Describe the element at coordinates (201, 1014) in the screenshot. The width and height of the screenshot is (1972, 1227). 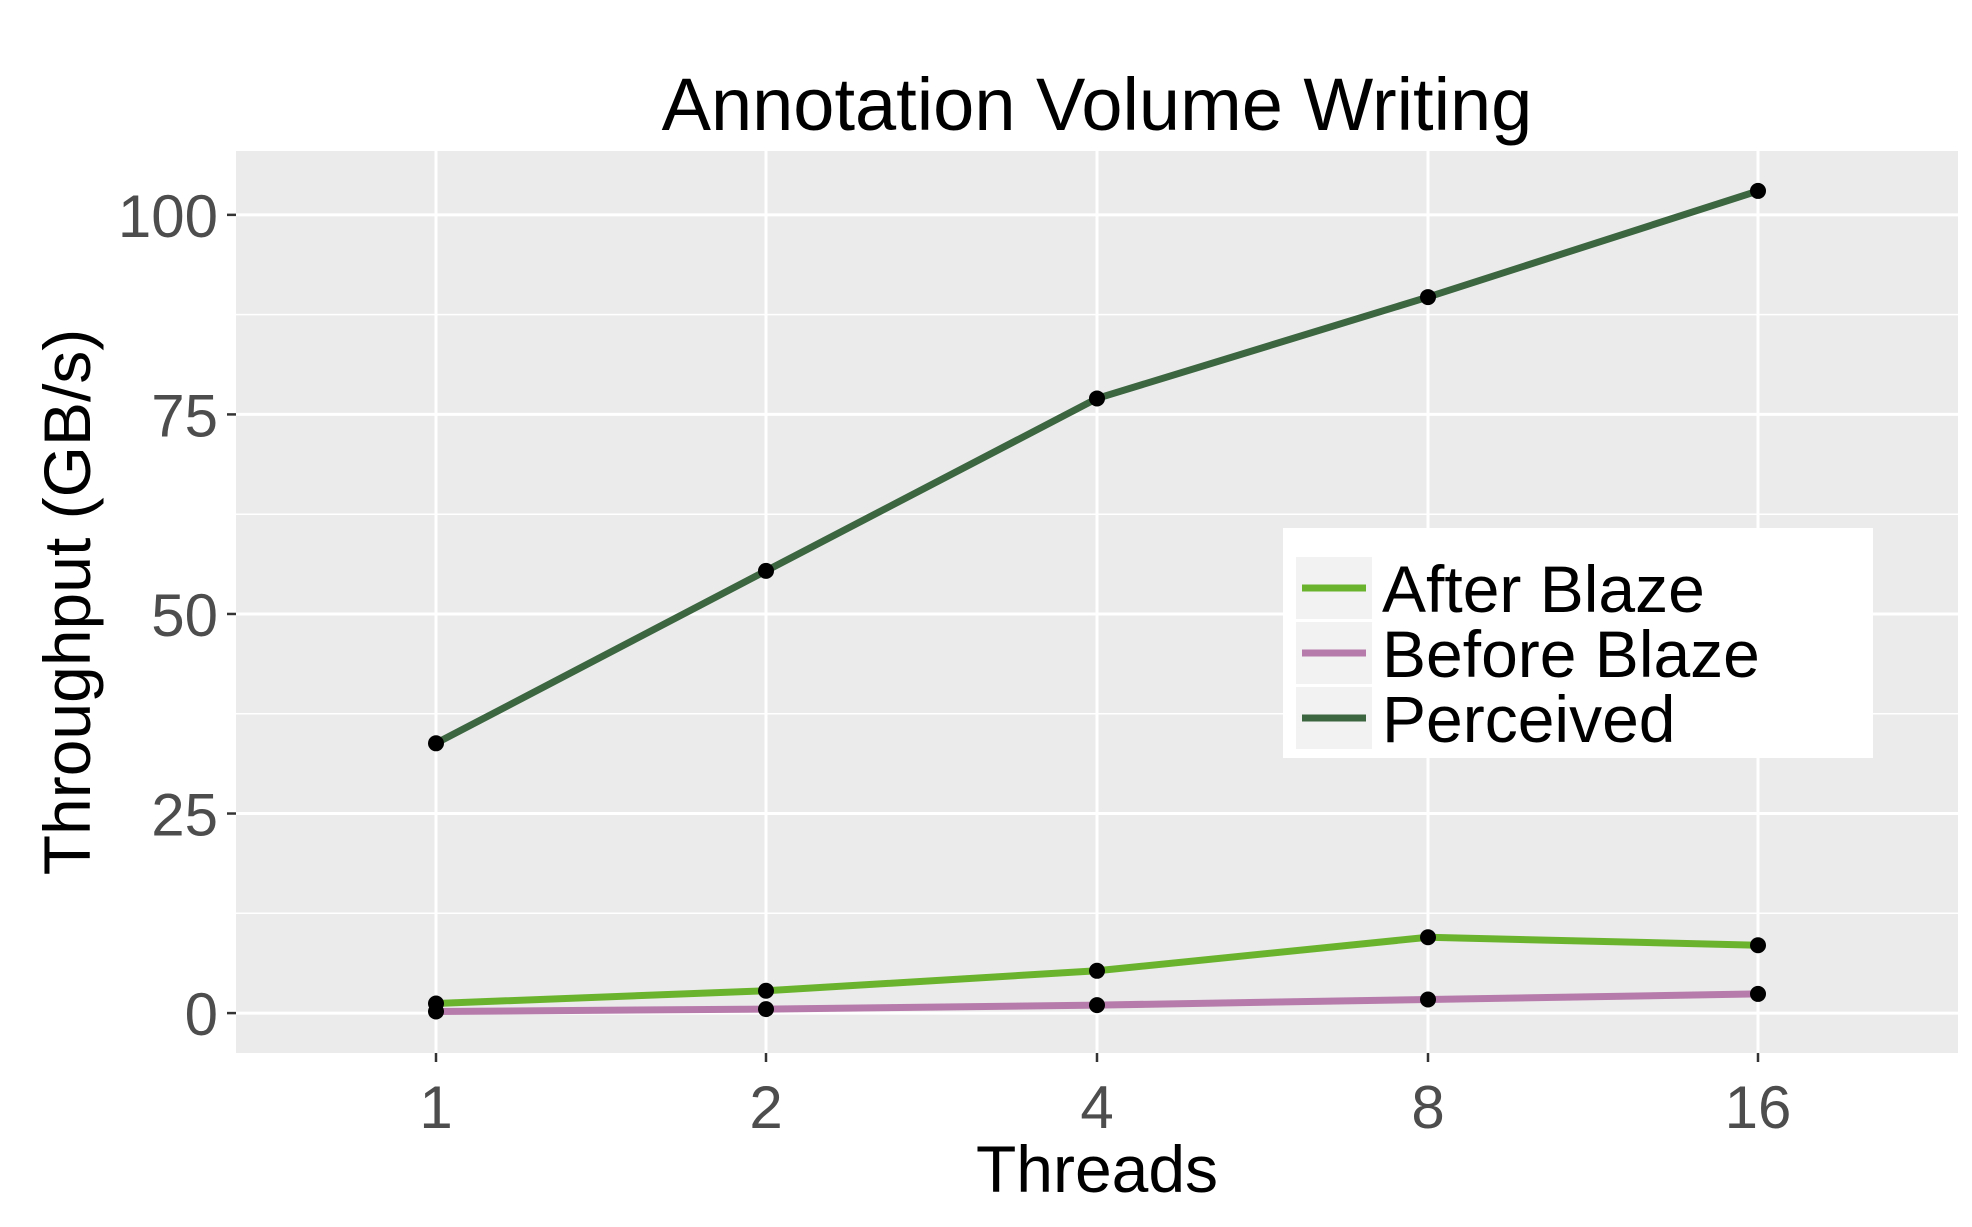
I see `y-tick-label: 0` at that location.